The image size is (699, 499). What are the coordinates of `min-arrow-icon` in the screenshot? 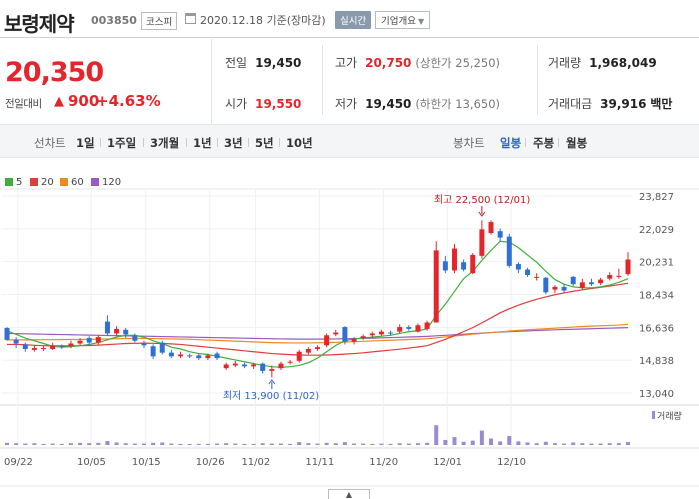 It's located at (272, 382).